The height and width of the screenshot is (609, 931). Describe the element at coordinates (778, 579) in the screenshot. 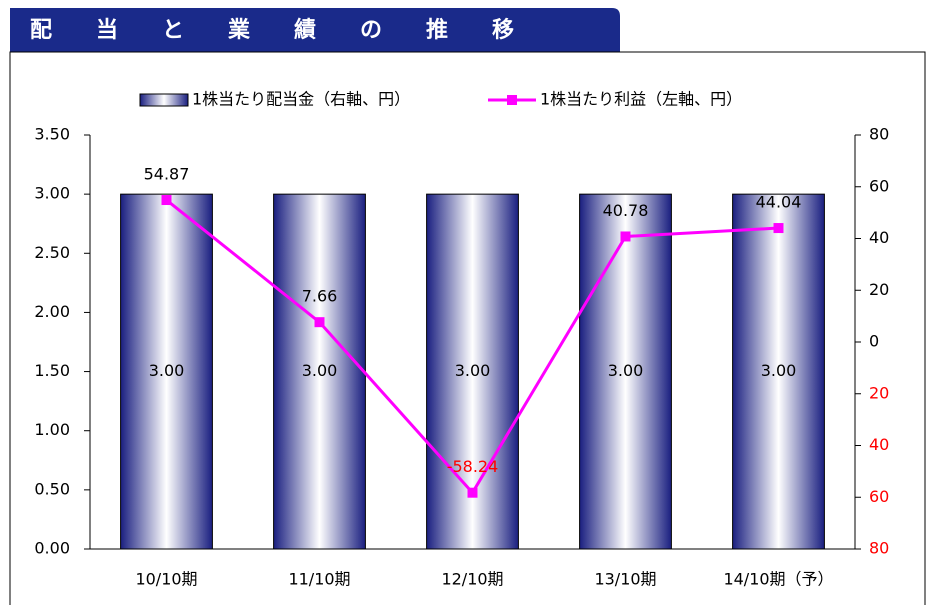

I see `x-tick-label: 14/10期（予）` at that location.